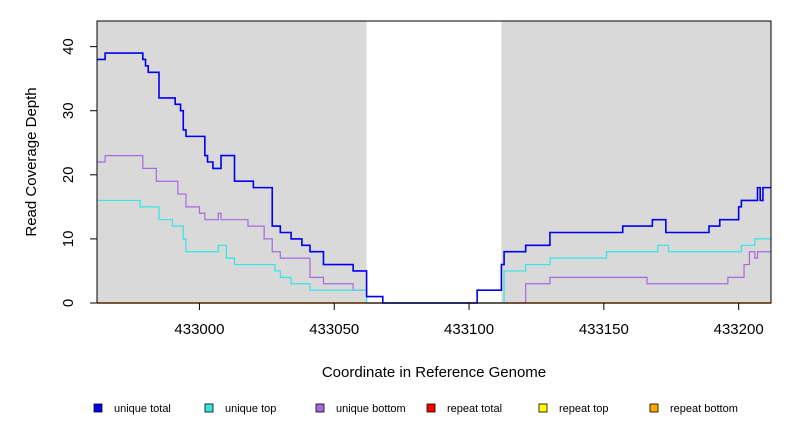 The height and width of the screenshot is (437, 792). Describe the element at coordinates (434, 372) in the screenshot. I see `x-axis-label: Coordinate in Reference Genome` at that location.